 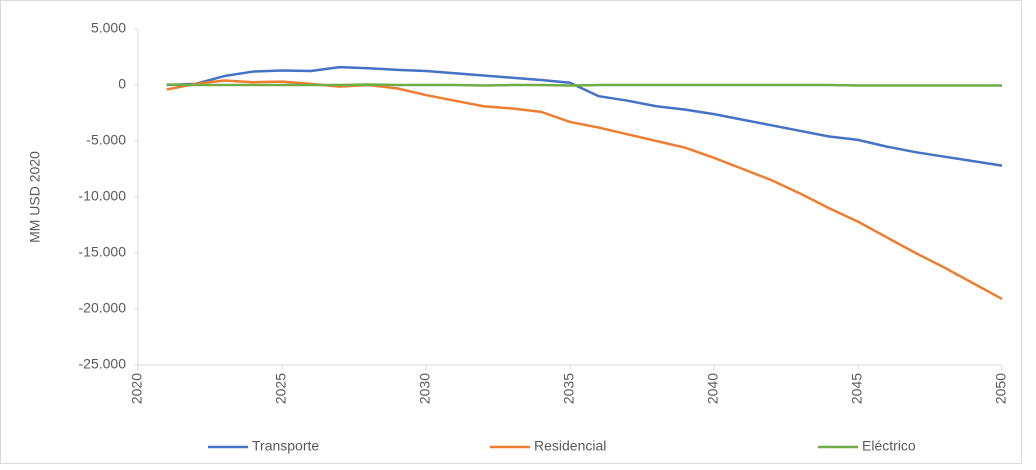 I want to click on legend-label: Residencial, so click(x=570, y=446).